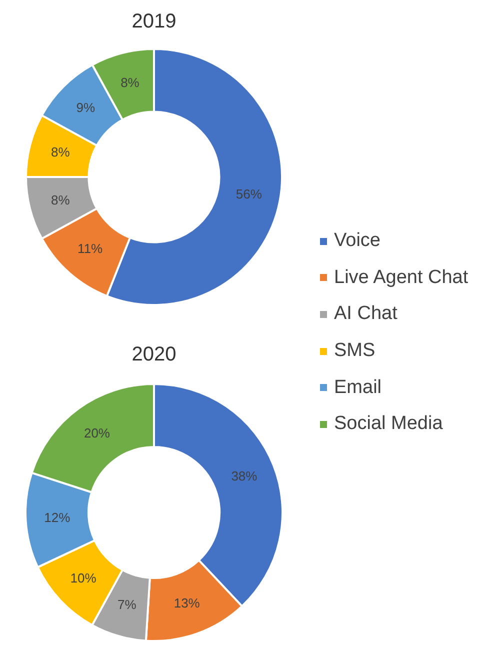  I want to click on data-label: 12%, so click(57, 518).